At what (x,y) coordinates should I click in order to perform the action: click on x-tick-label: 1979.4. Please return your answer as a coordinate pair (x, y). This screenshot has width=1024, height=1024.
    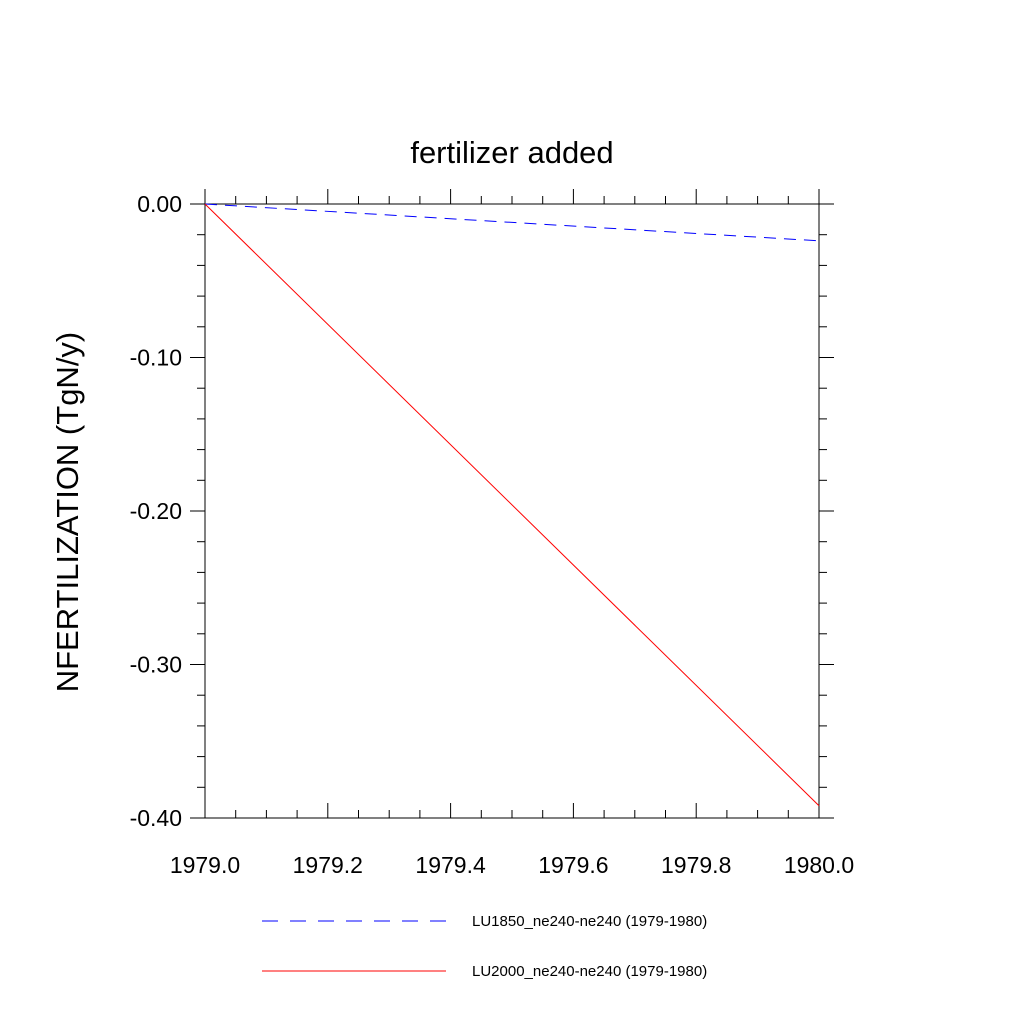
    Looking at the image, I should click on (450, 865).